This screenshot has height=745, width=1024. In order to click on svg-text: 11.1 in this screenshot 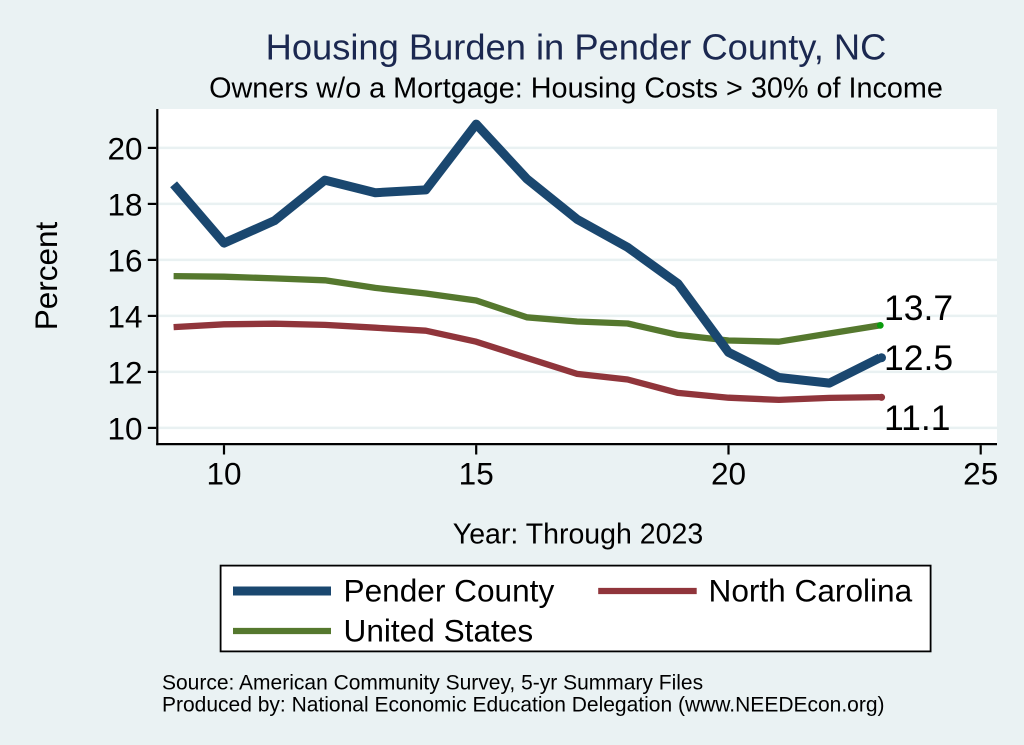, I will do `click(917, 418)`.